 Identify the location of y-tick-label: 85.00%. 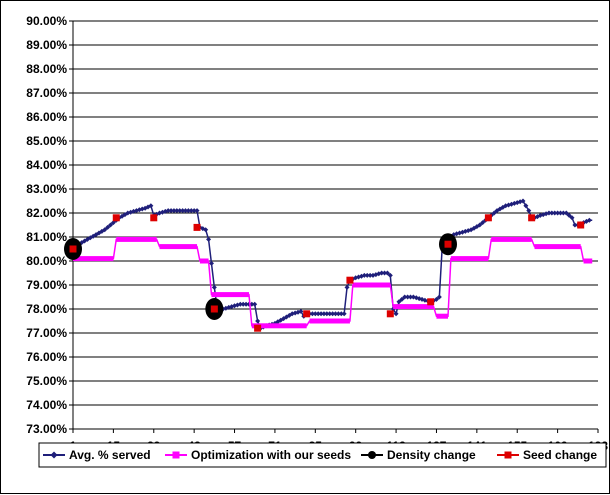
(46, 141).